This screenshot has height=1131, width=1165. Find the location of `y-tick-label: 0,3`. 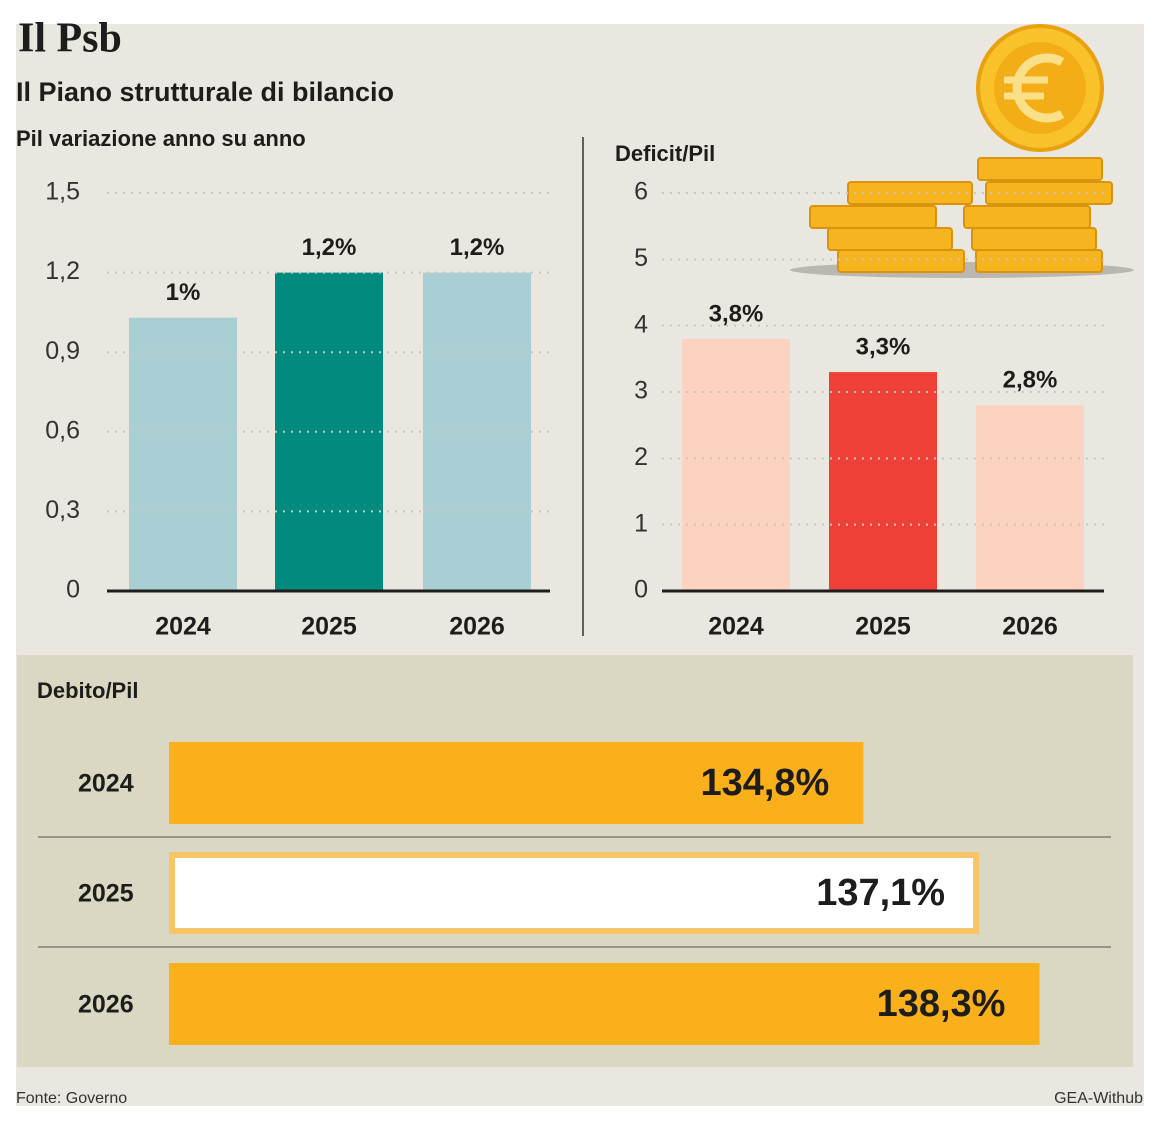

y-tick-label: 0,3 is located at coordinates (62, 510).